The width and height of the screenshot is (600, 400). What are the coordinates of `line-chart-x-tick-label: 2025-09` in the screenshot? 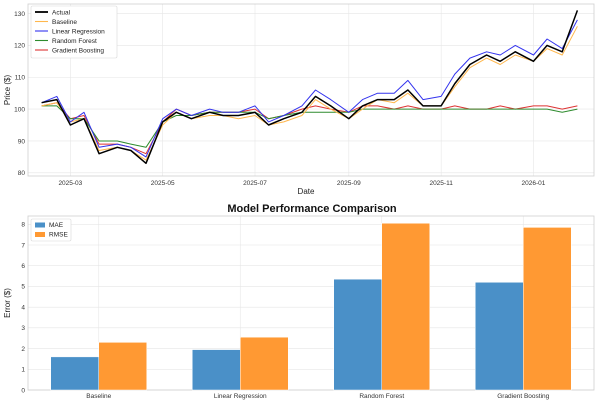 It's located at (349, 183).